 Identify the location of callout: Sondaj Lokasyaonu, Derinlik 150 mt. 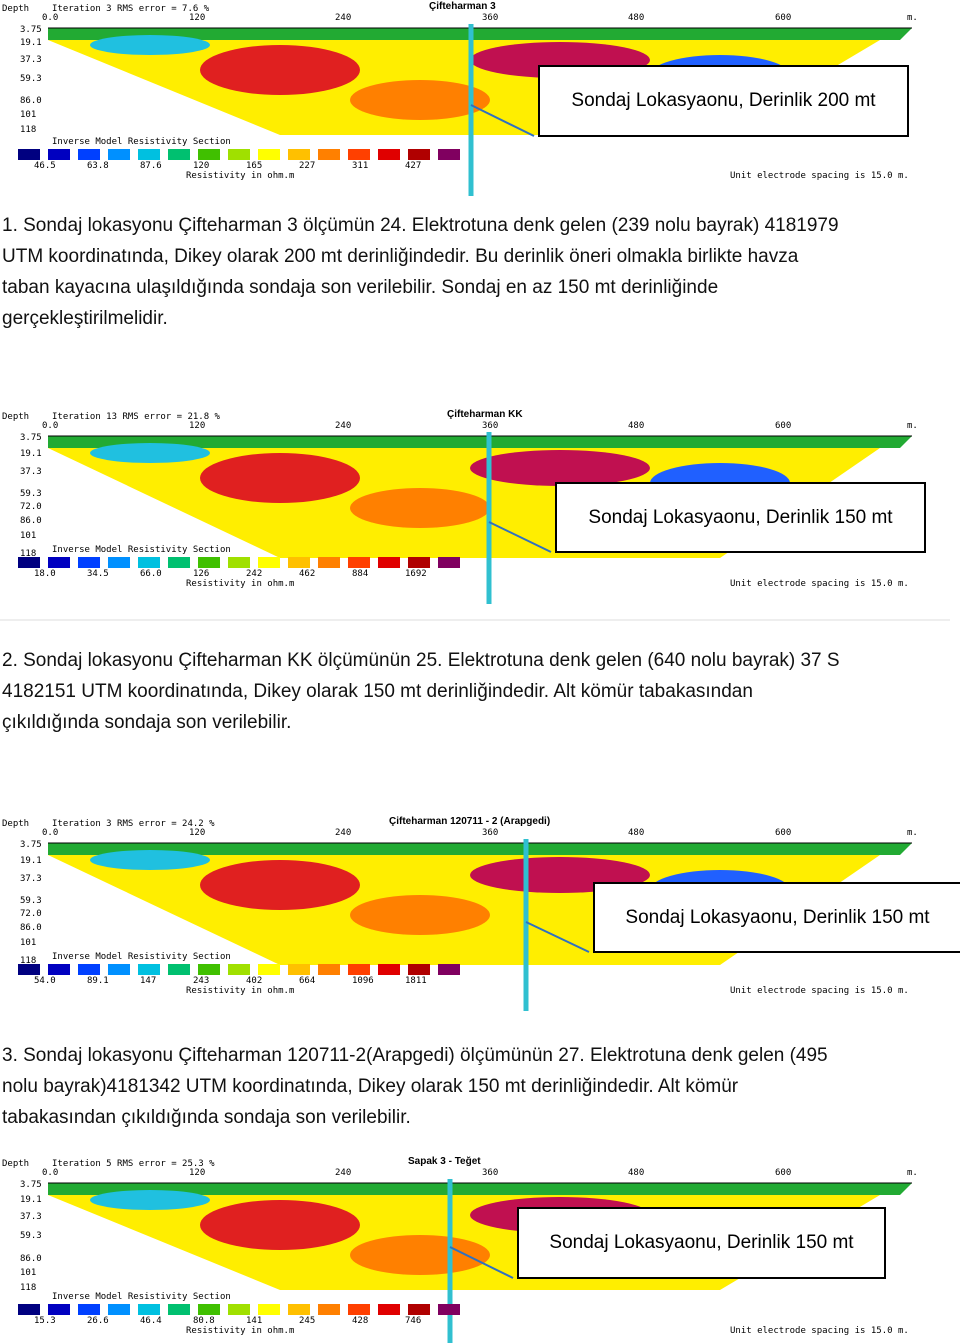
(776, 917).